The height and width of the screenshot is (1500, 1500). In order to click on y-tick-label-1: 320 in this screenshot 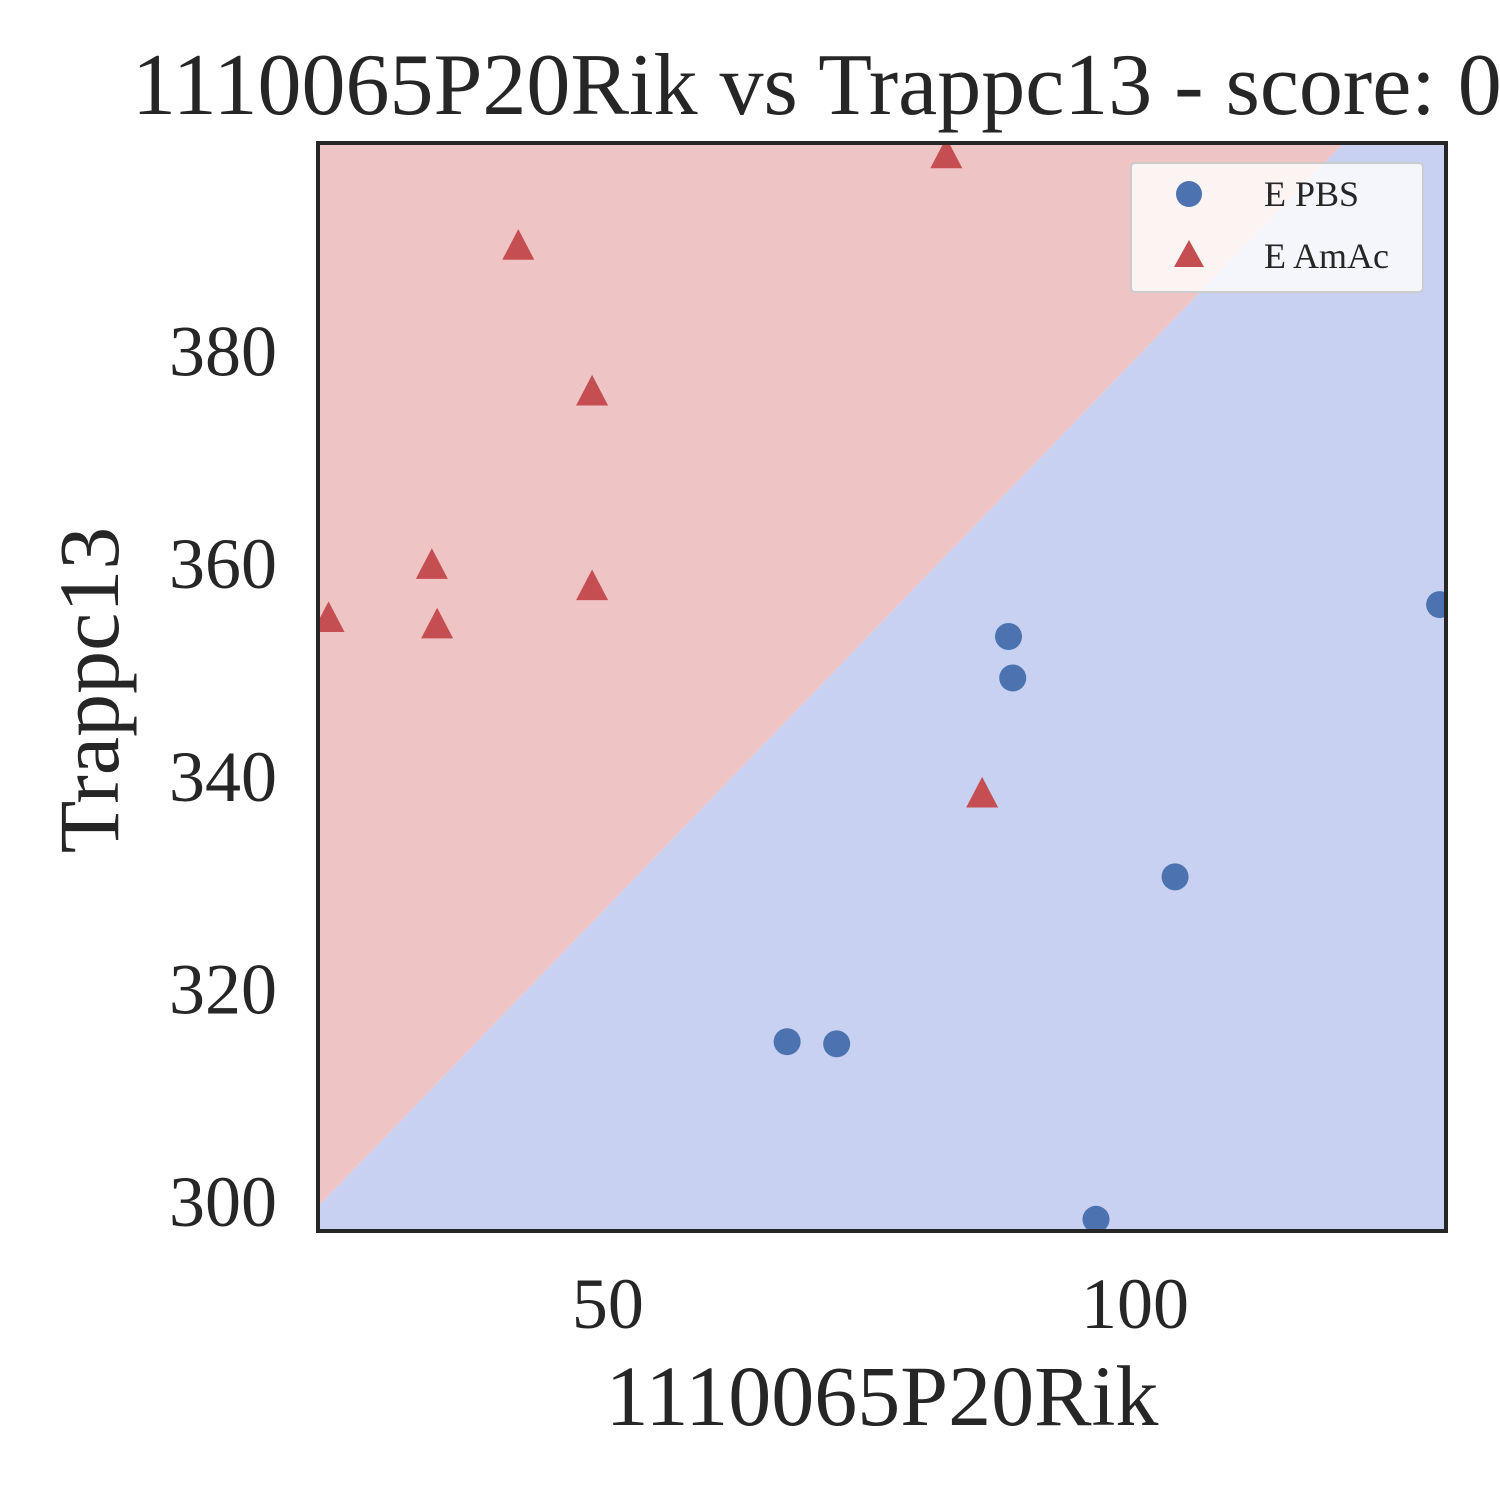, I will do `click(223, 990)`.